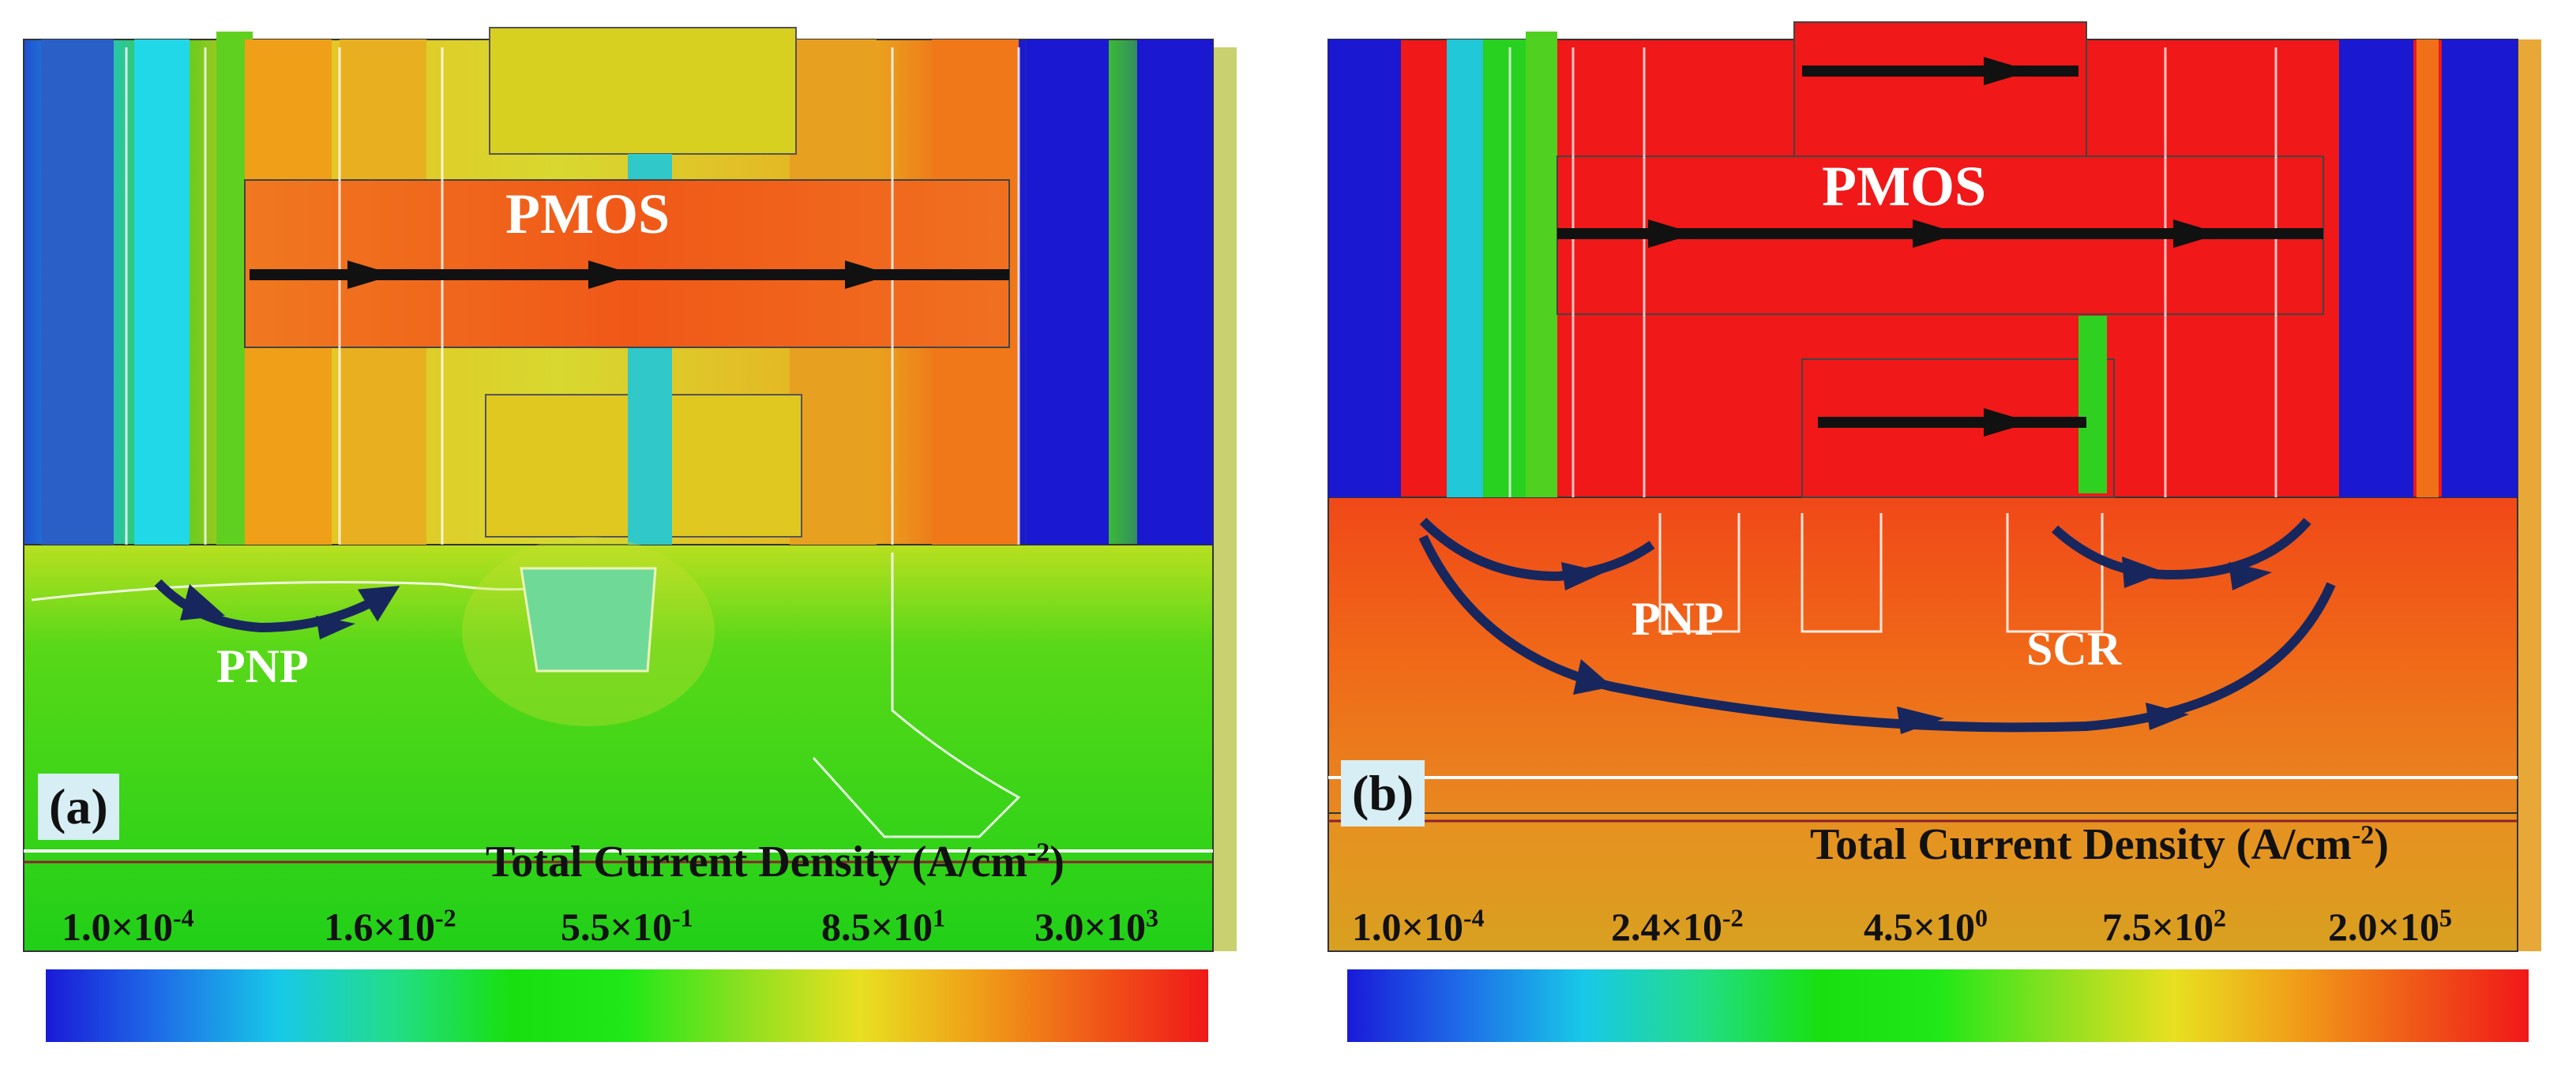 Image resolution: width=2576 pixels, height=1072 pixels. What do you see at coordinates (2007, 71) in the screenshot?
I see `current-arrowhead-top` at bounding box center [2007, 71].